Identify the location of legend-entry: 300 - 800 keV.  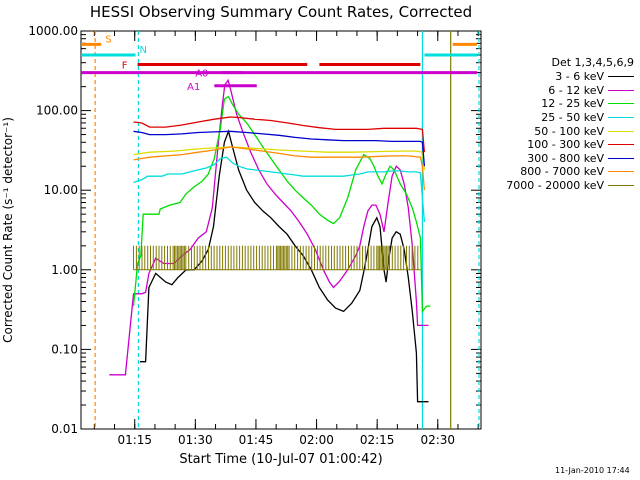
(565, 159).